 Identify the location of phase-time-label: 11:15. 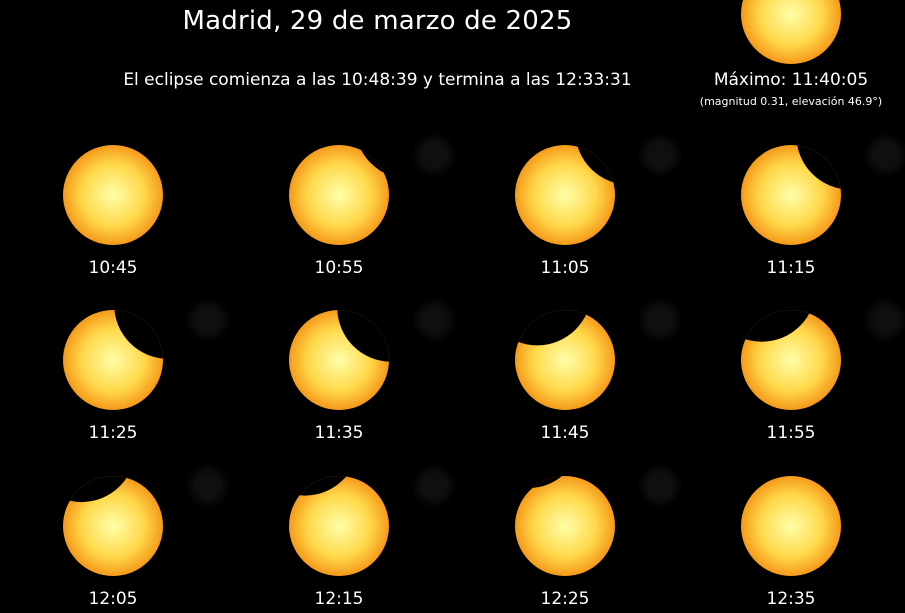
(791, 268).